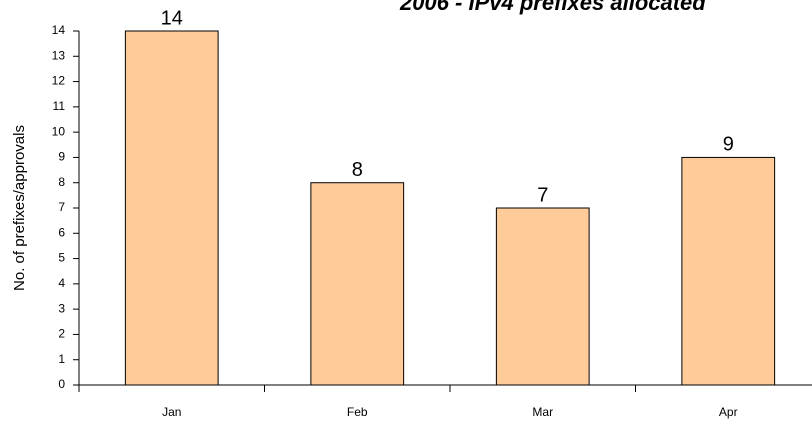  I want to click on y-tick-label: 3, so click(61, 308).